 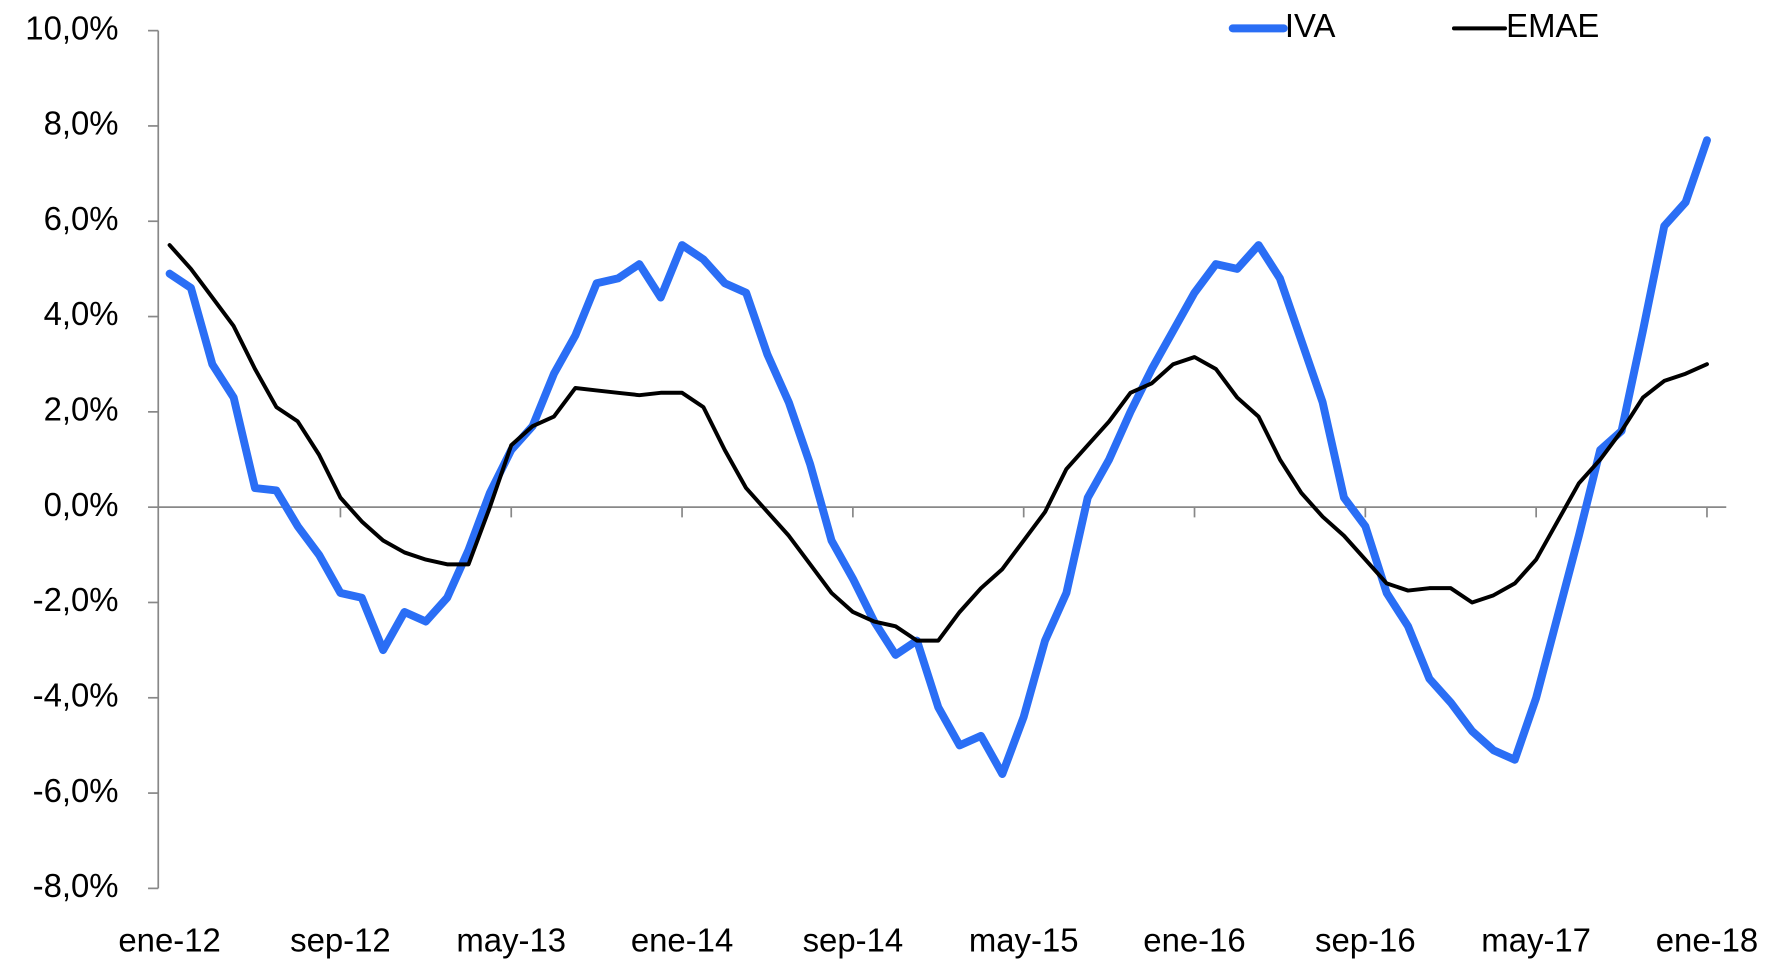 I want to click on x-tick-label: may-17, so click(x=1536, y=940).